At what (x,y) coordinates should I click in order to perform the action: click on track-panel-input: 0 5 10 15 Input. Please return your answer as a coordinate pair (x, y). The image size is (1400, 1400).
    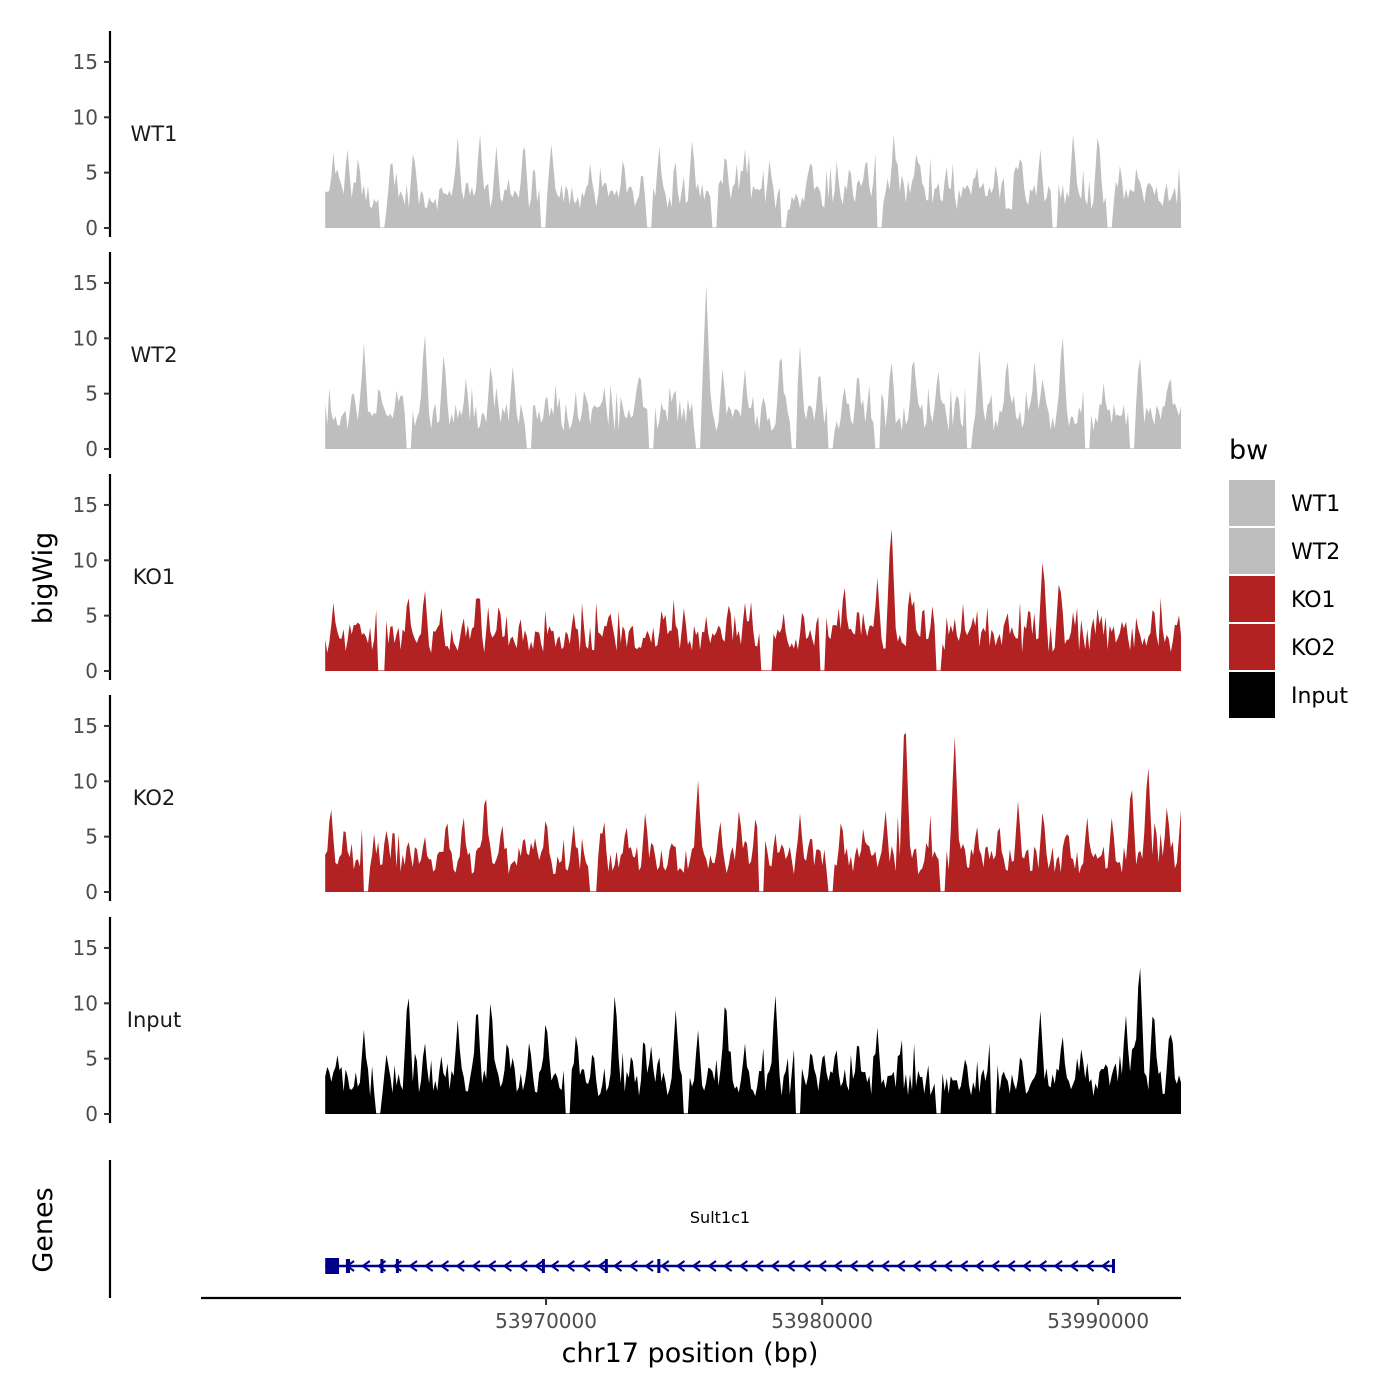
    Looking at the image, I should click on (627, 1021).